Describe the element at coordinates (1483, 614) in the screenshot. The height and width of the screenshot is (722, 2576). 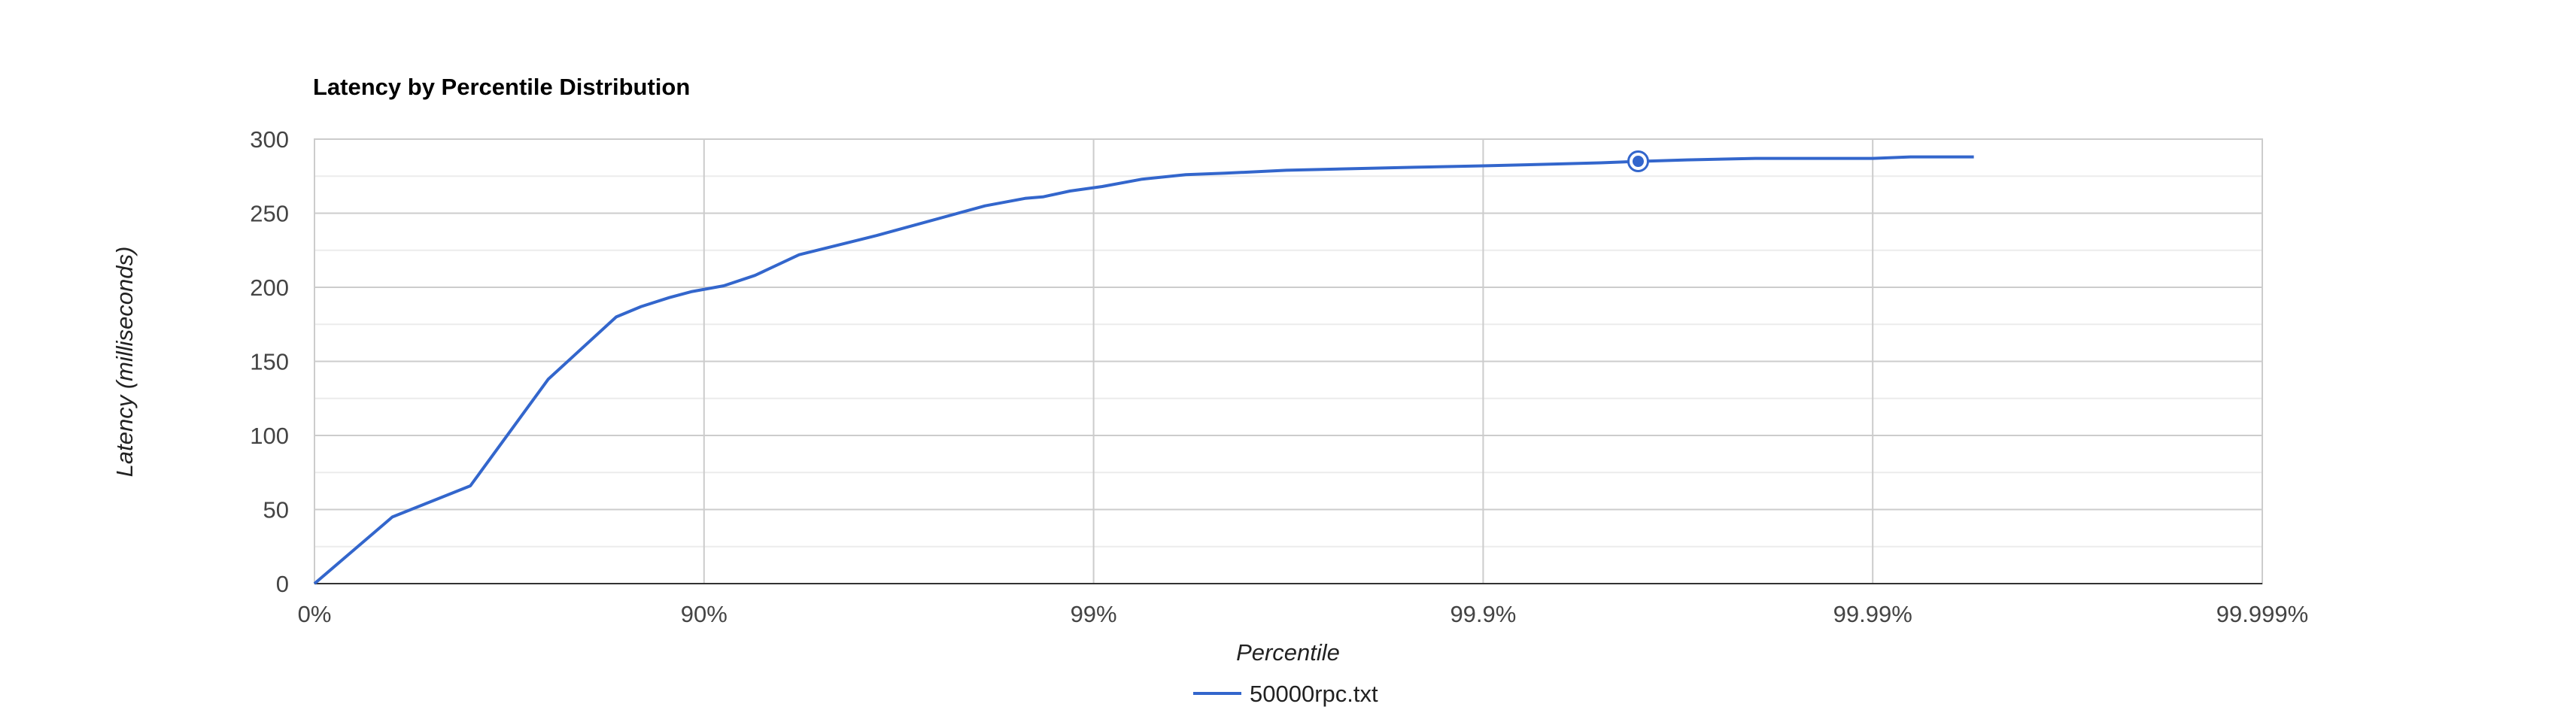
I see `x-tick-label: 99.9%` at that location.